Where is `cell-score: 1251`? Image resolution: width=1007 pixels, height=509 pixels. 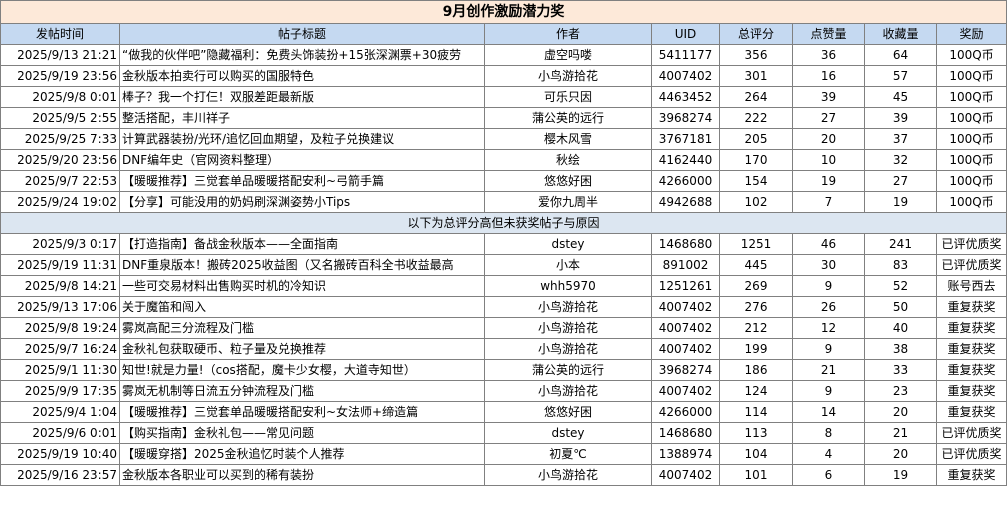 cell-score: 1251 is located at coordinates (756, 244).